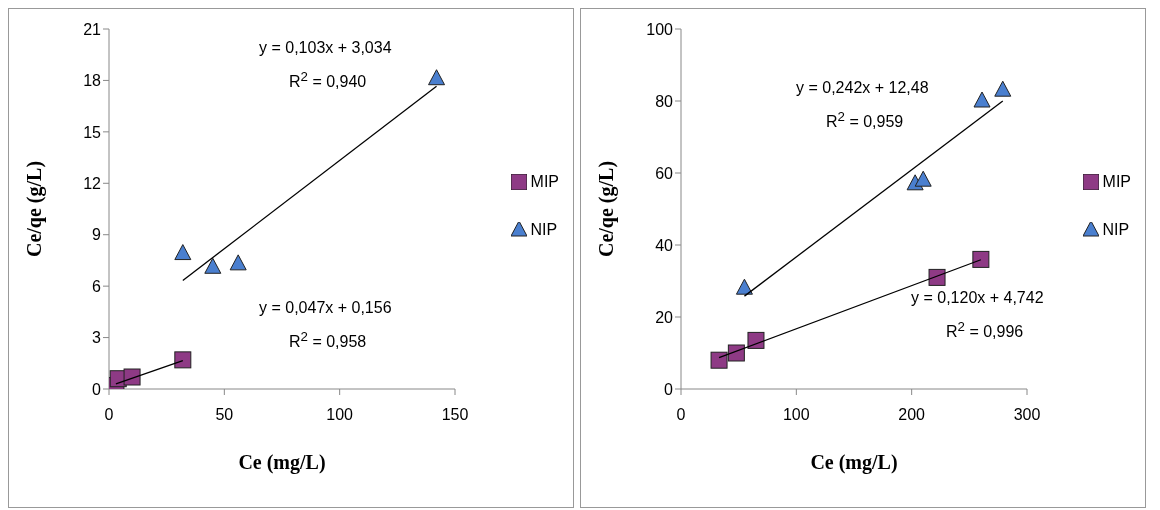 The image size is (1160, 510). What do you see at coordinates (660, 29) in the screenshot?
I see `y-tick-label: 100` at bounding box center [660, 29].